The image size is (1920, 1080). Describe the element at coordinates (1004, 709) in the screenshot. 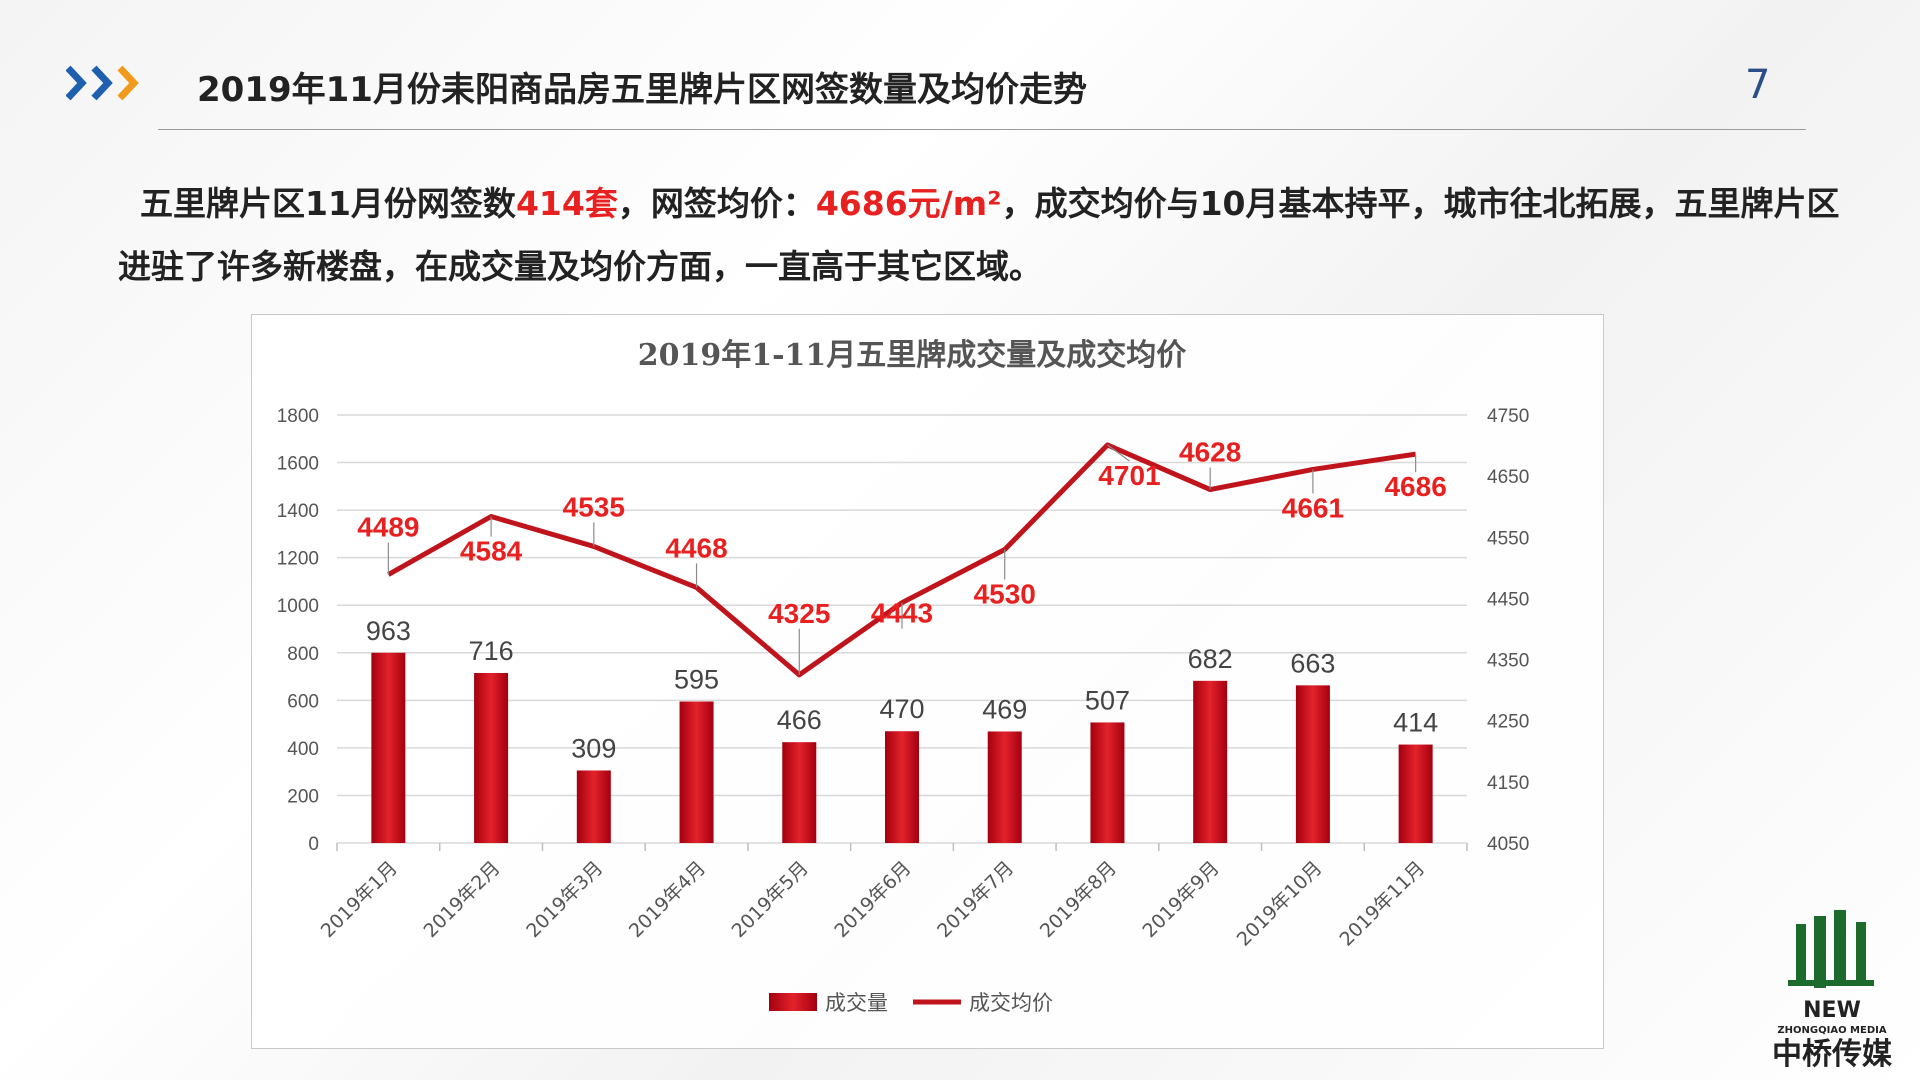

I see `bar-data-label: 469` at that location.